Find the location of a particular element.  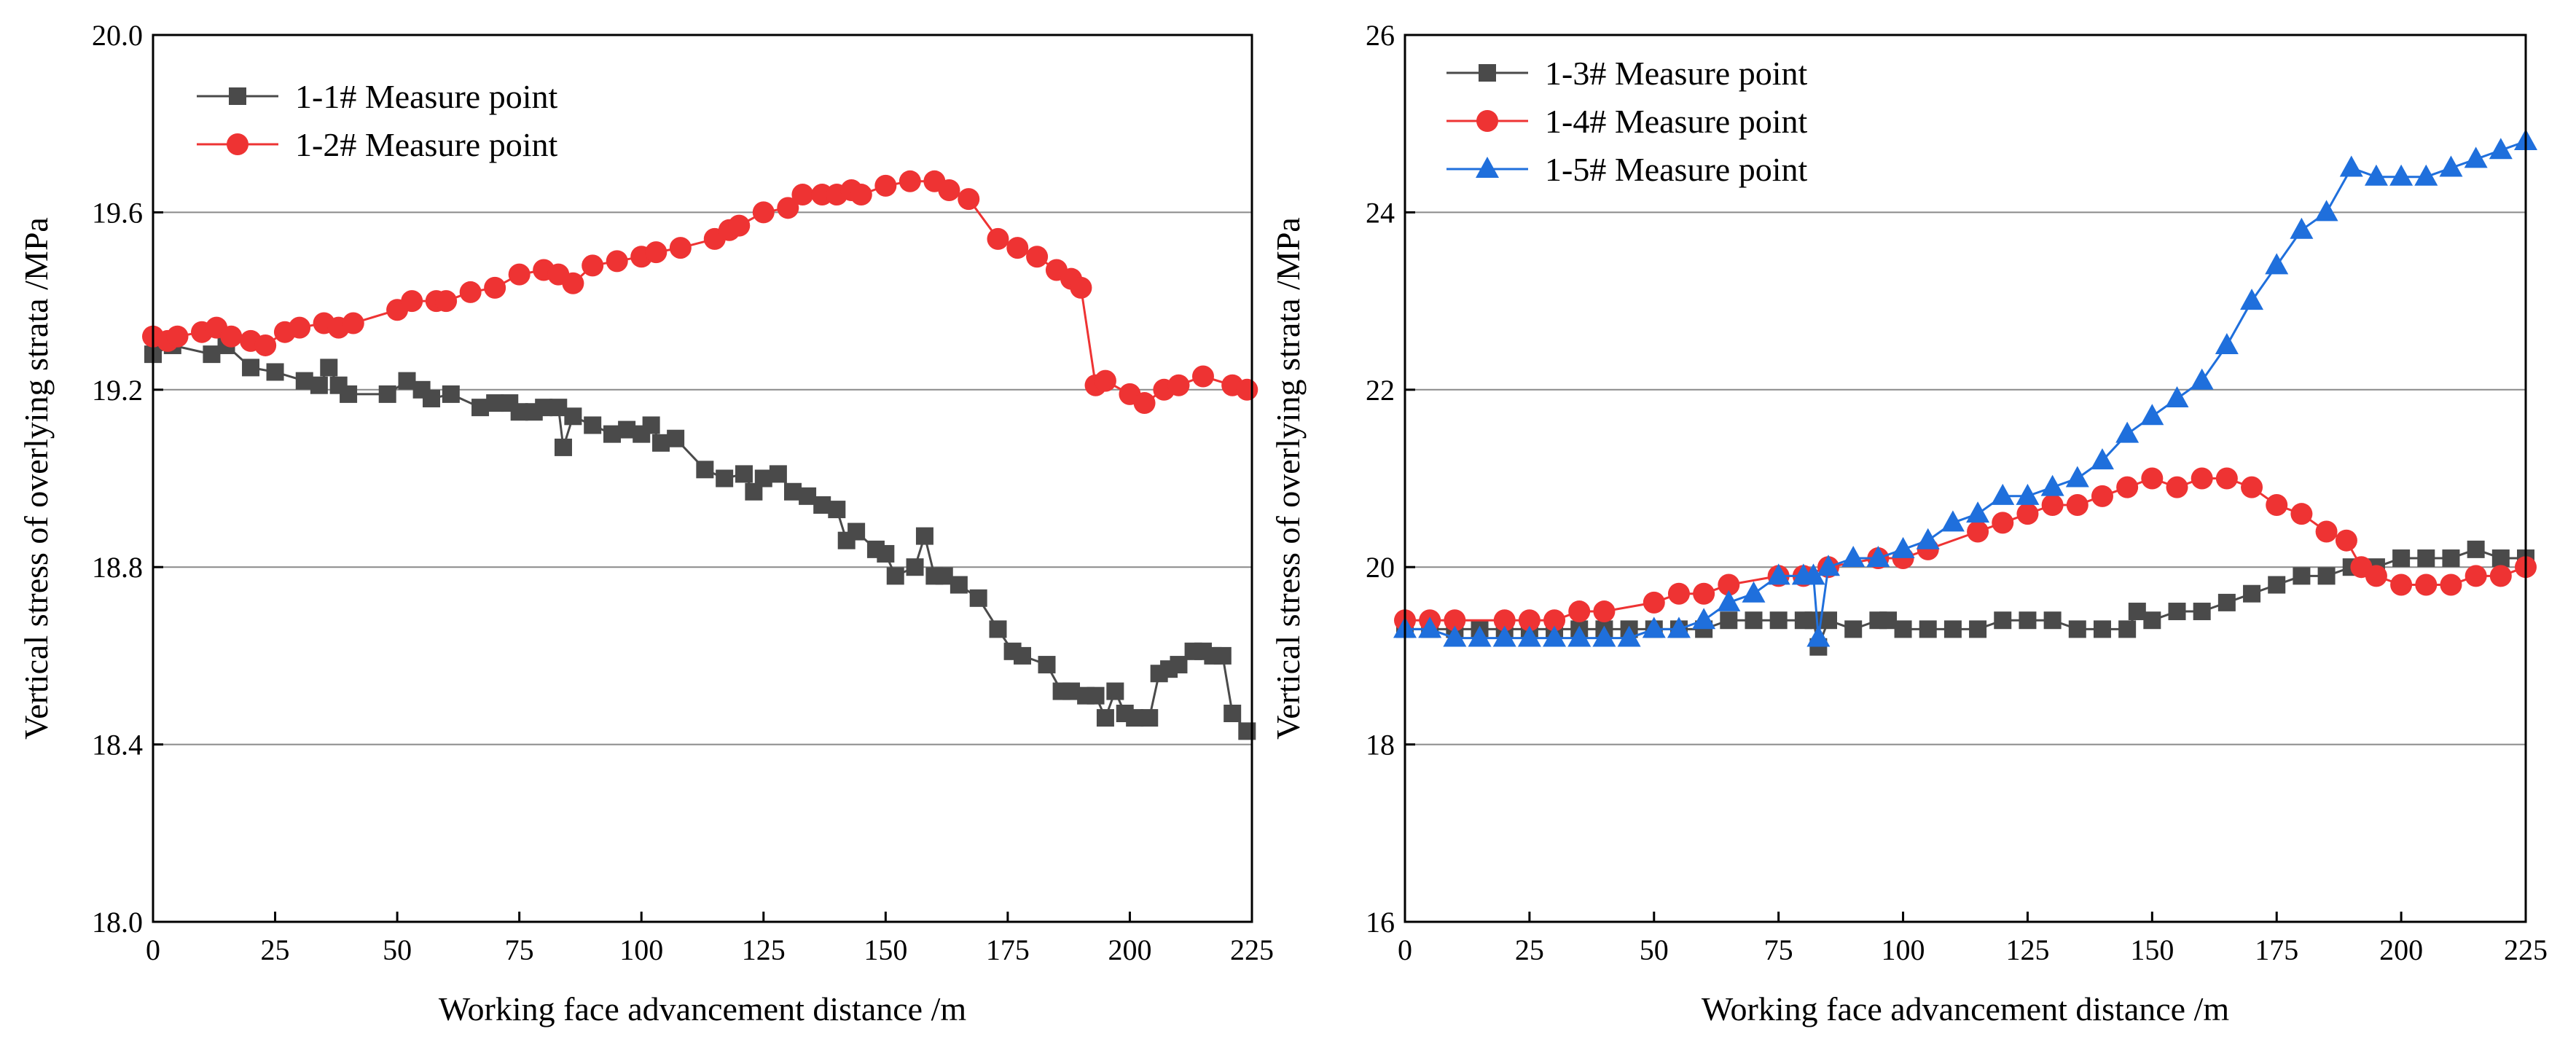

right-chart-y-tick-label: 18 is located at coordinates (1380, 745).